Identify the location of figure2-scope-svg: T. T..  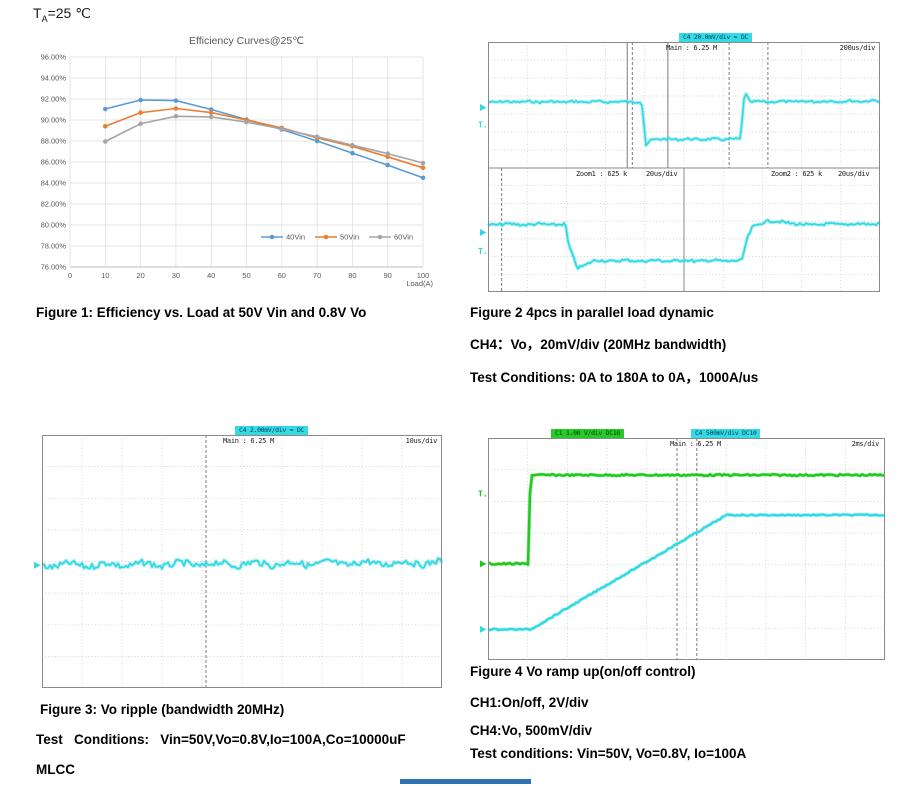
(679, 167).